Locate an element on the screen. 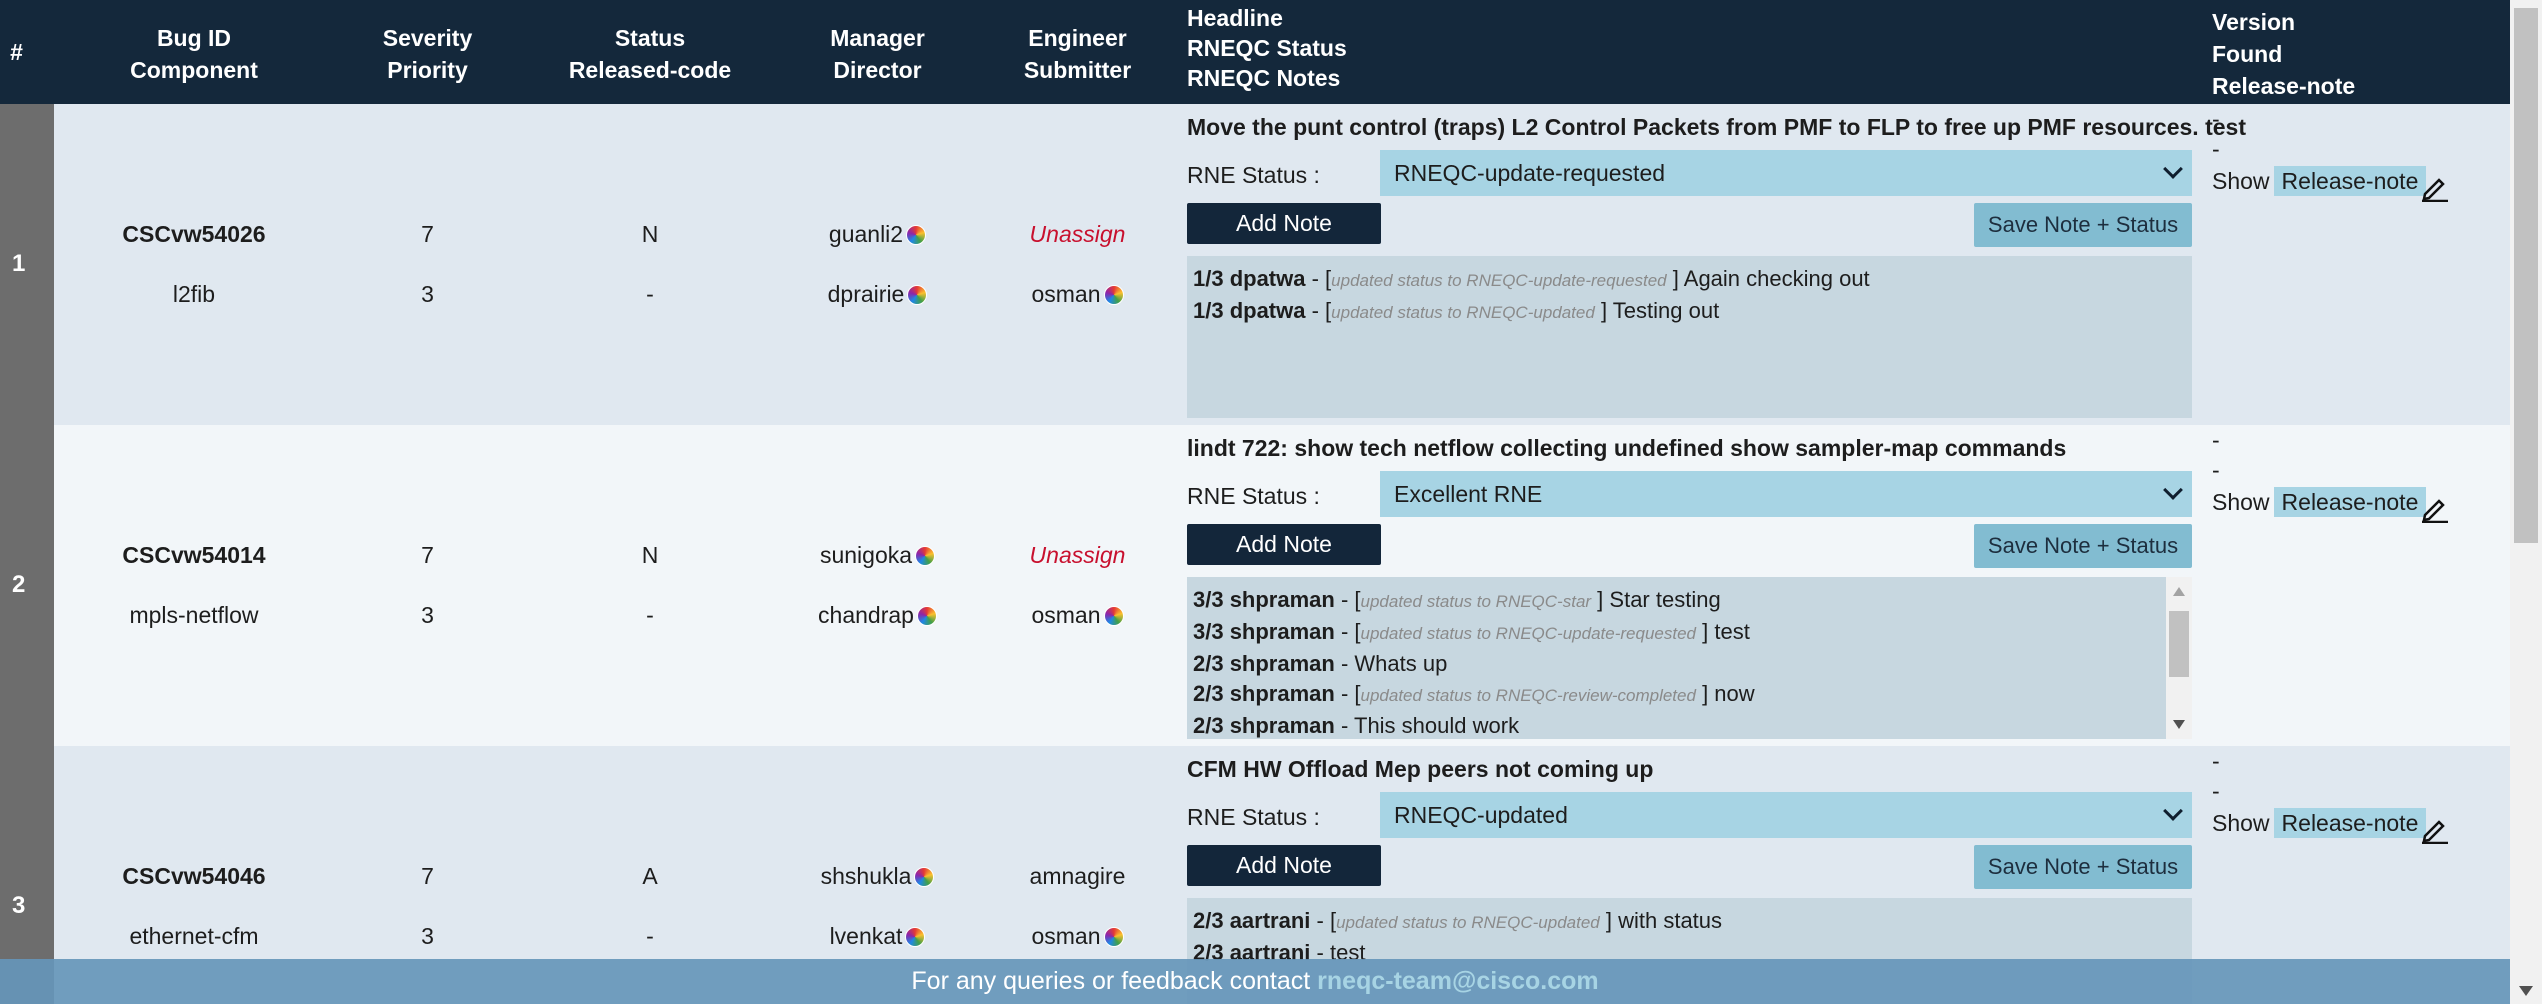 This screenshot has width=2542, height=1004. header-manager-label: Manager is located at coordinates (877, 38).